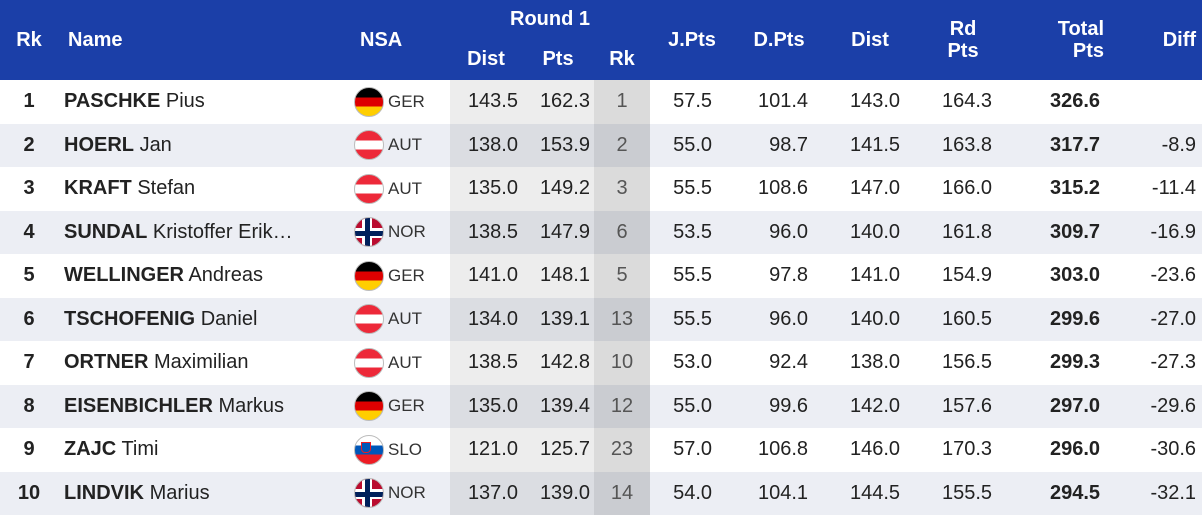 The width and height of the screenshot is (1202, 515). What do you see at coordinates (130, 318) in the screenshot?
I see `athlete-last-name: TSCHOFENIG` at bounding box center [130, 318].